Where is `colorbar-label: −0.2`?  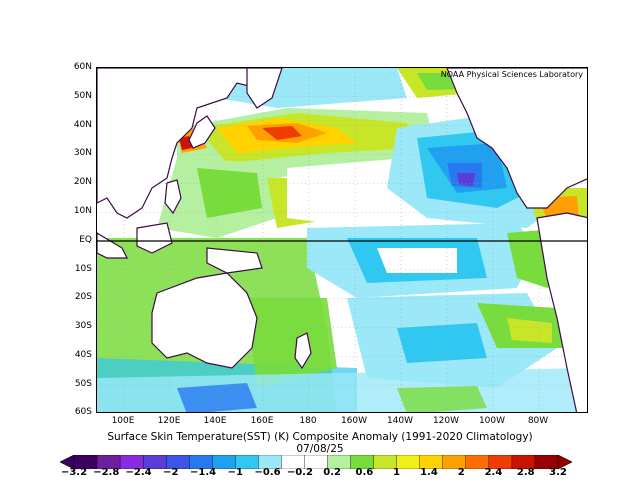
colorbar-label: −0.2 is located at coordinates (299, 472).